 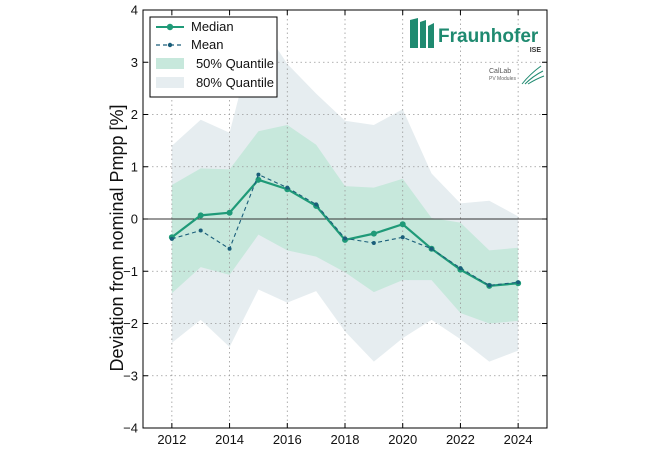 What do you see at coordinates (402, 237) in the screenshot?
I see `mean-point-2020` at bounding box center [402, 237].